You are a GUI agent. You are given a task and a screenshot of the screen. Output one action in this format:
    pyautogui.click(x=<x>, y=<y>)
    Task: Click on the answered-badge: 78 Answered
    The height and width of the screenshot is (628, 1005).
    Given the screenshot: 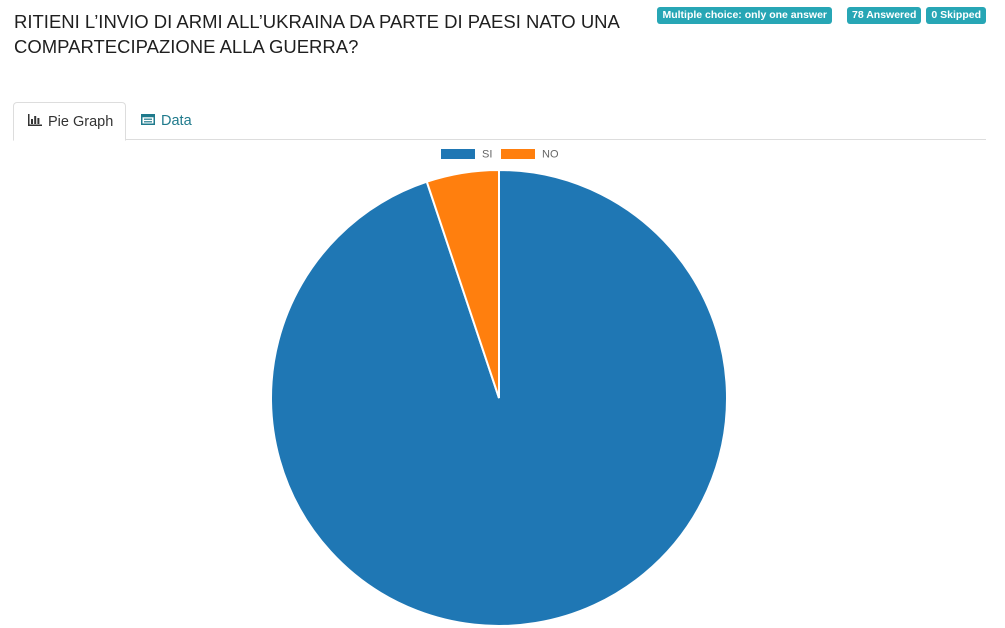 What is the action you would take?
    pyautogui.click(x=884, y=15)
    